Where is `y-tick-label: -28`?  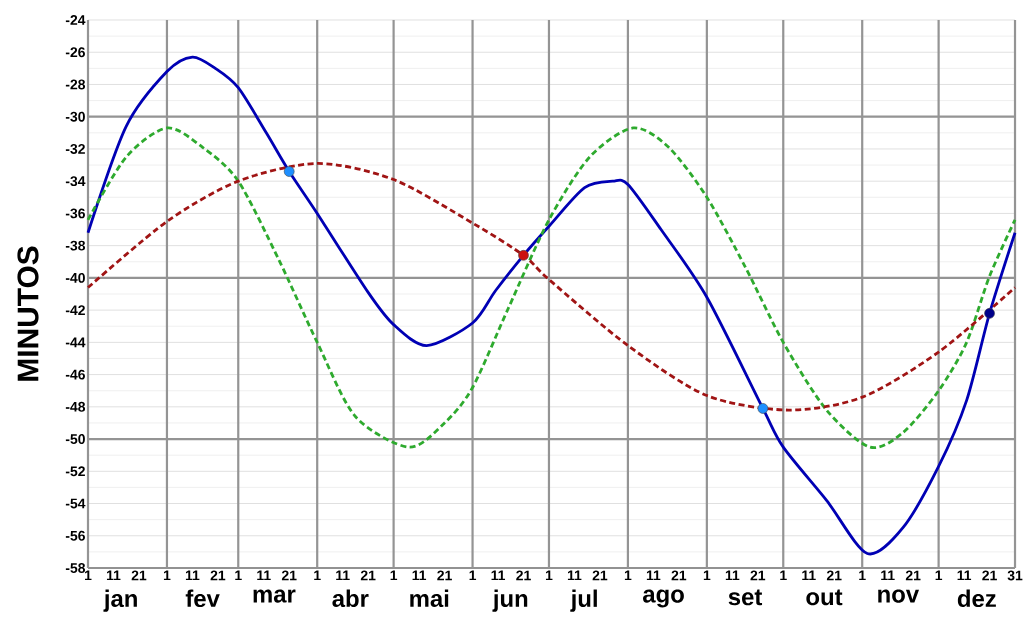 y-tick-label: -28 is located at coordinates (75, 84).